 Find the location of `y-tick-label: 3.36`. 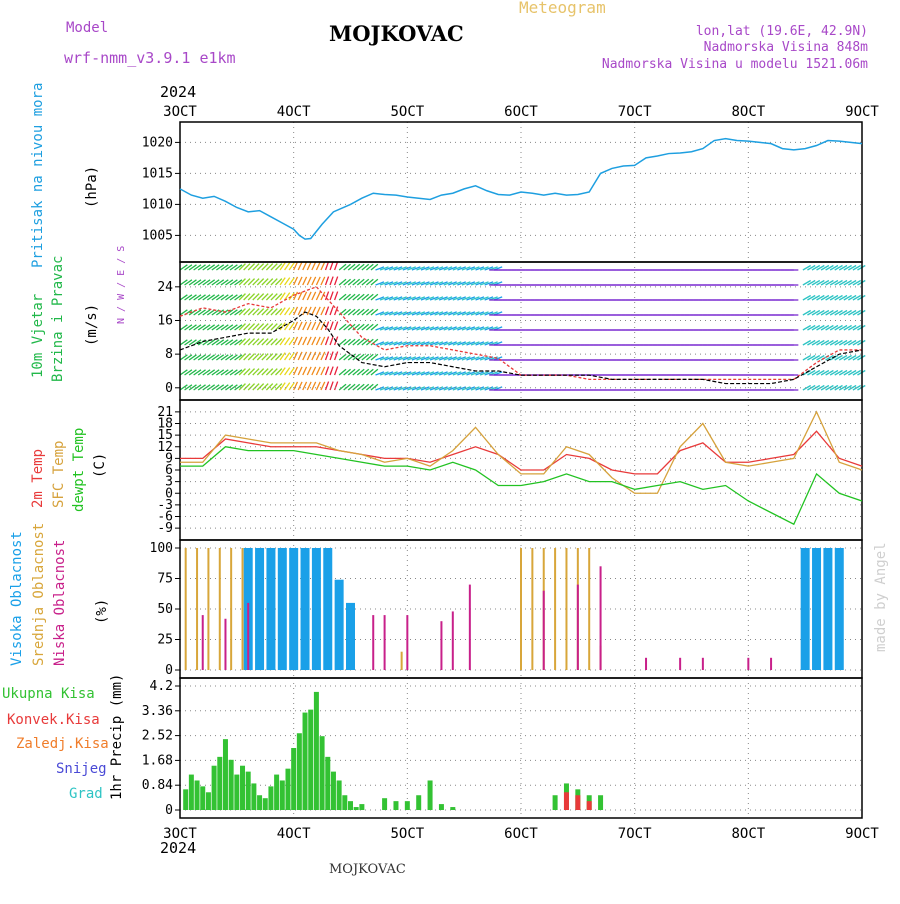

y-tick-label: 3.36 is located at coordinates (157, 711).